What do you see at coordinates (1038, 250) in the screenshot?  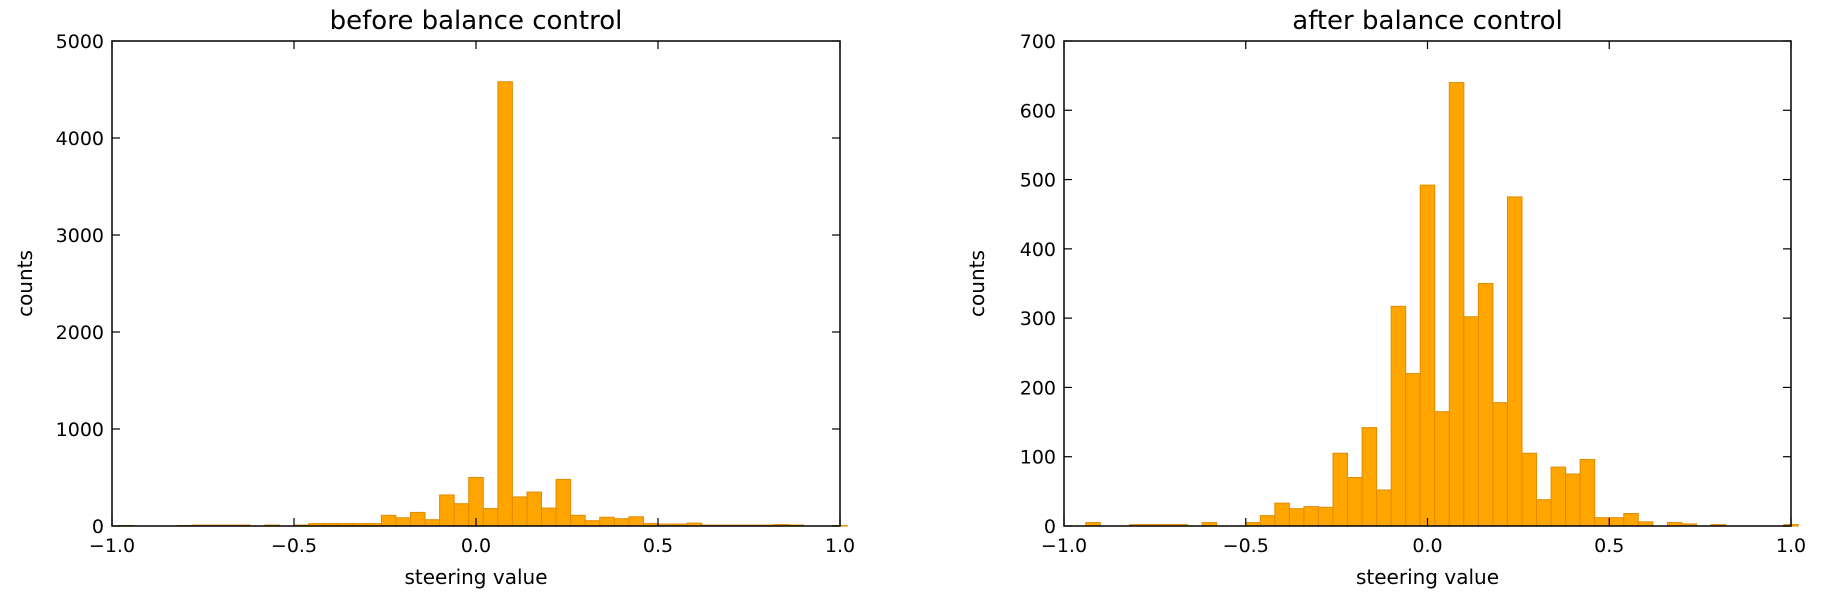 I see `y-tick-label: 400` at bounding box center [1038, 250].